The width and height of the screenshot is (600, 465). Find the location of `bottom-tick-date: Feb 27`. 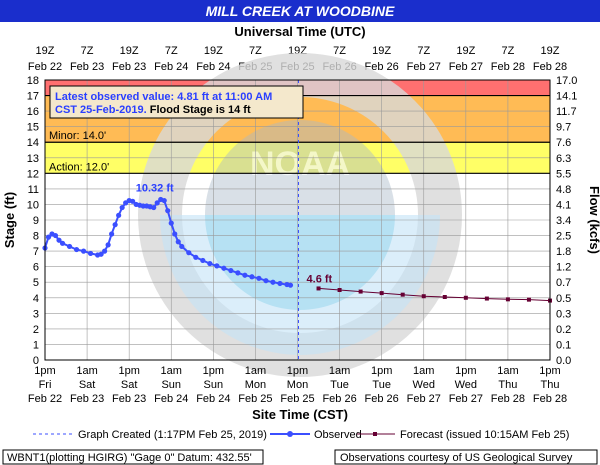

bottom-tick-date: Feb 27 is located at coordinates (466, 399).